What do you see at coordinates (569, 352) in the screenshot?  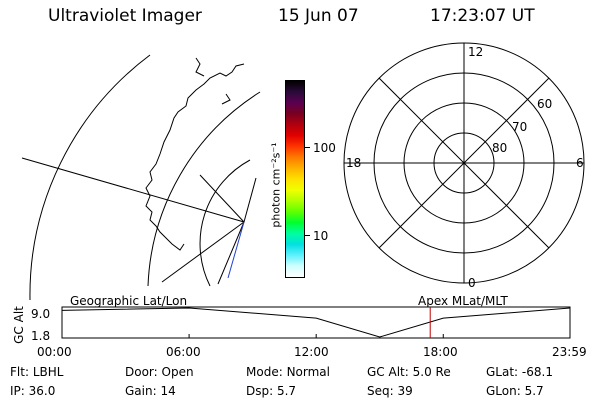 I see `timeline-x-tick-label: 23:59` at bounding box center [569, 352].